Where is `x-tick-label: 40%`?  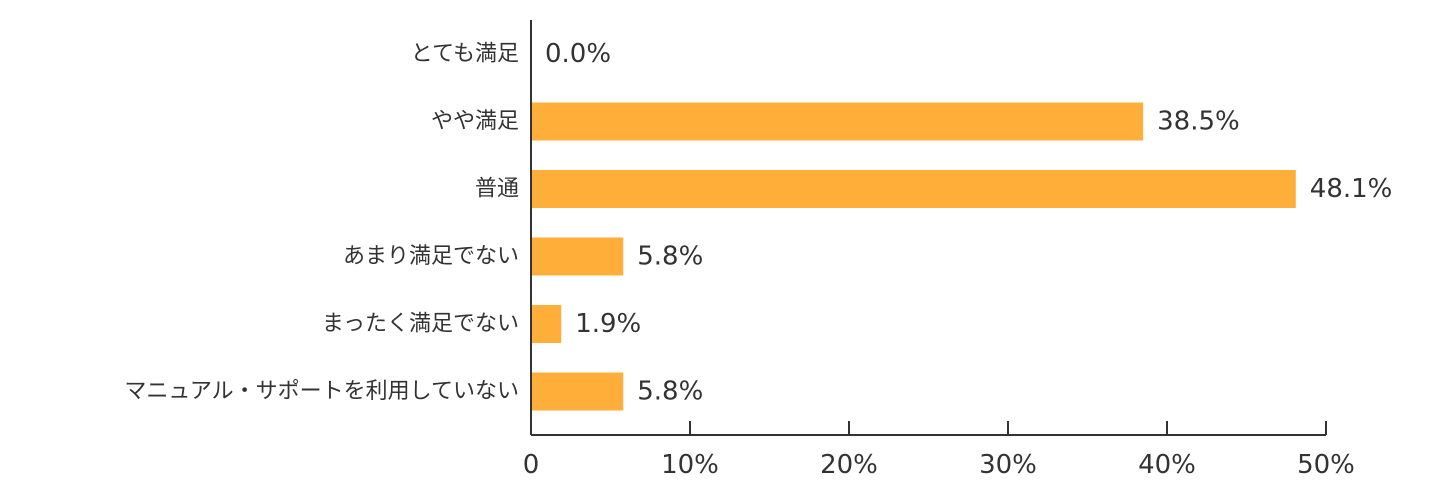
x-tick-label: 40% is located at coordinates (1167, 465).